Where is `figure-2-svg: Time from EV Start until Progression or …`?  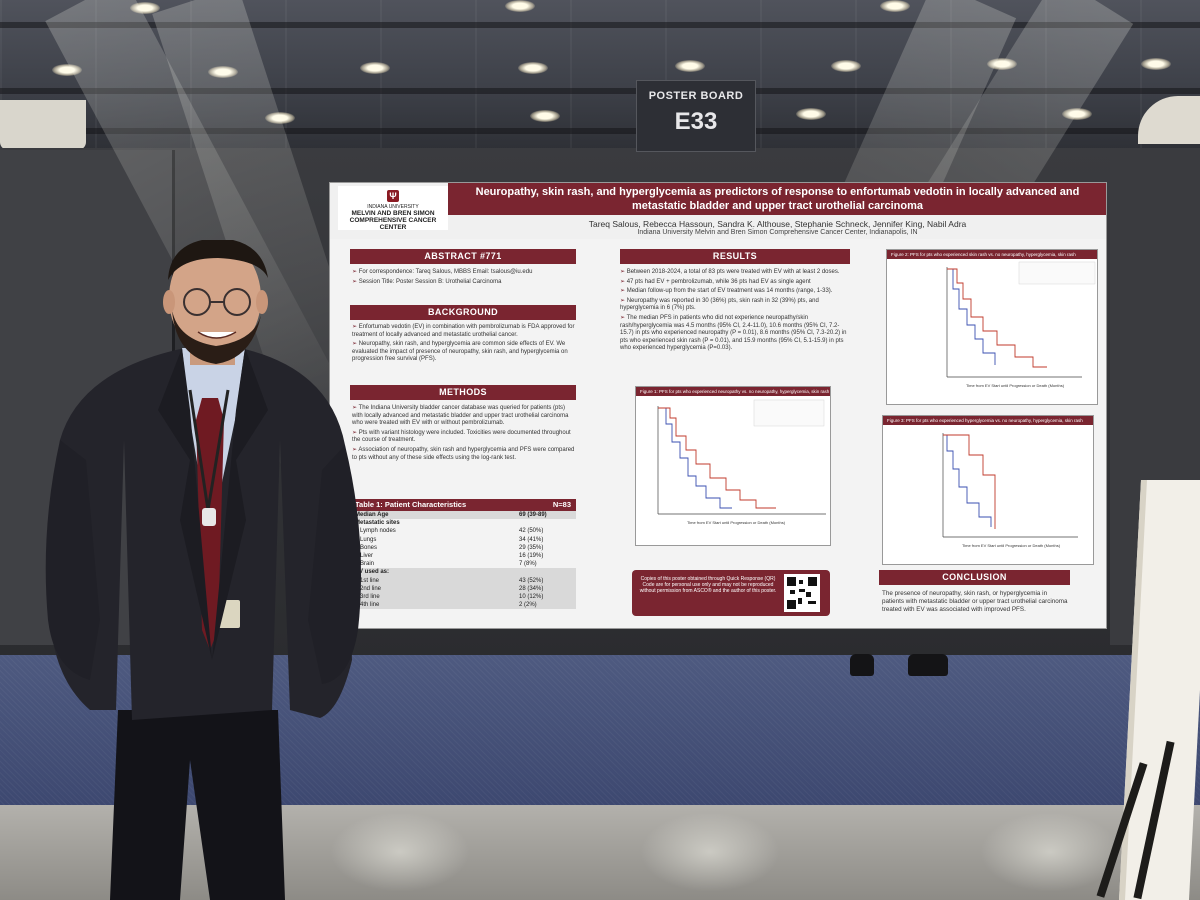
figure-2-svg: Time from EV Start until Progression or … is located at coordinates (1021, 324).